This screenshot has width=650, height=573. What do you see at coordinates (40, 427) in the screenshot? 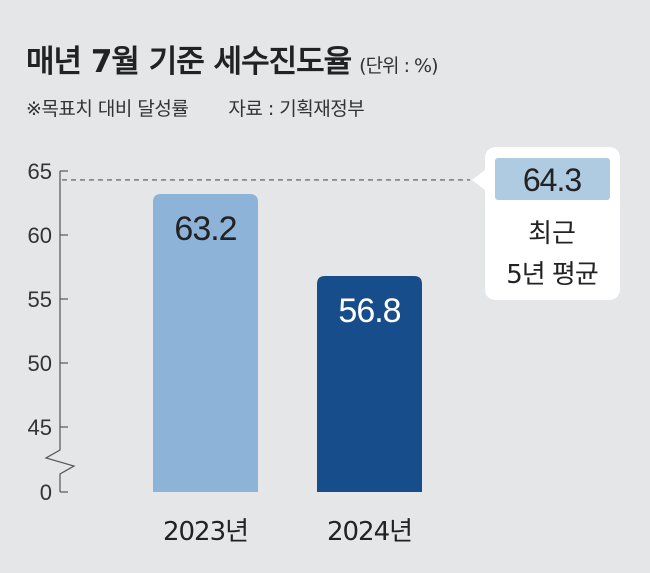
I see `y-tick-label: 45` at bounding box center [40, 427].